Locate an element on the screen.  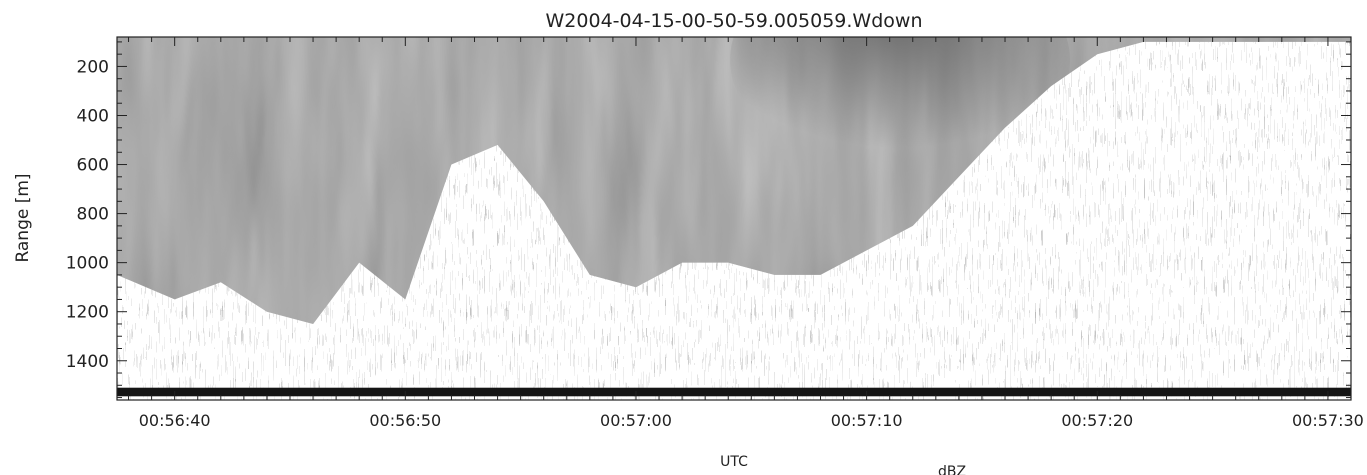
strong-echo-core is located at coordinates (900, 103).